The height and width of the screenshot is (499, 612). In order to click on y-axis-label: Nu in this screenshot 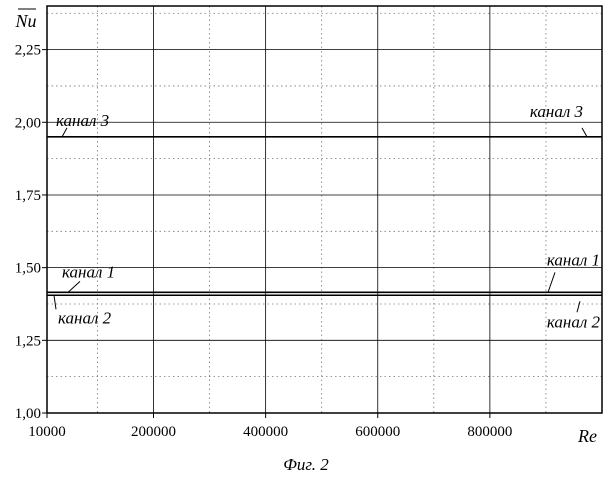, I will do `click(25, 21)`.